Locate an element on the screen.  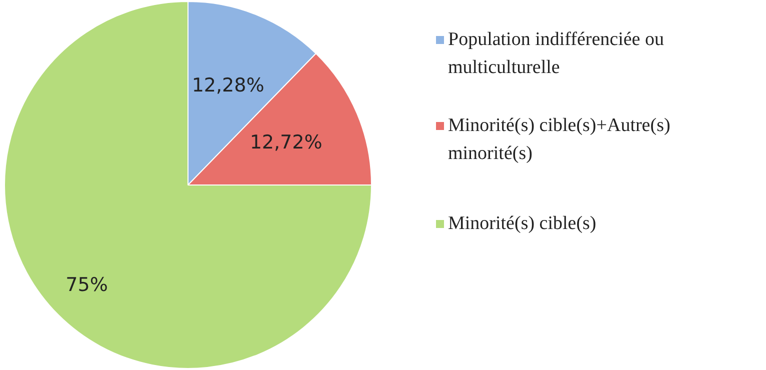
data-label: 75% is located at coordinates (87, 285).